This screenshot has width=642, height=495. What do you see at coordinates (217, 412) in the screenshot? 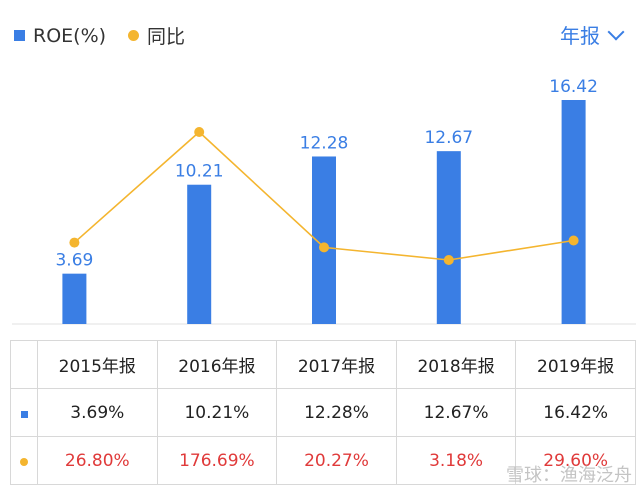
I see `table-cell: 10.21%` at bounding box center [217, 412].